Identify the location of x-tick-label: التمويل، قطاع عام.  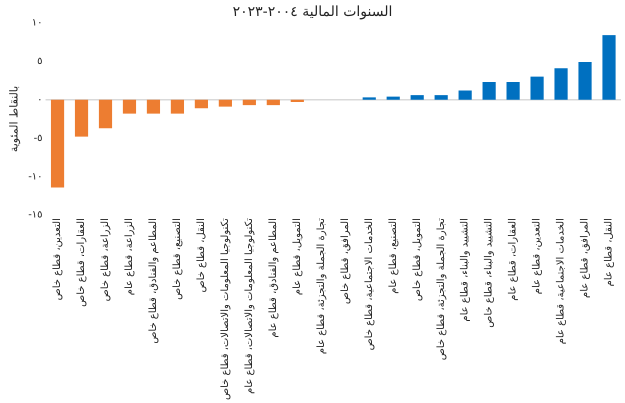
(297, 257).